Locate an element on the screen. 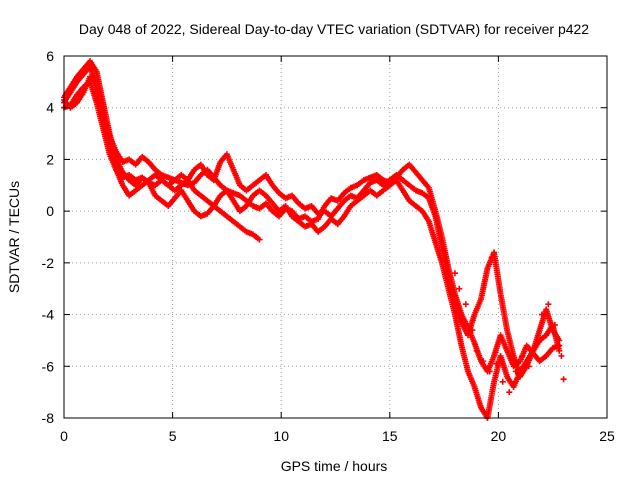 The width and height of the screenshot is (640, 480). y-tick-label: -6 is located at coordinates (48, 366).